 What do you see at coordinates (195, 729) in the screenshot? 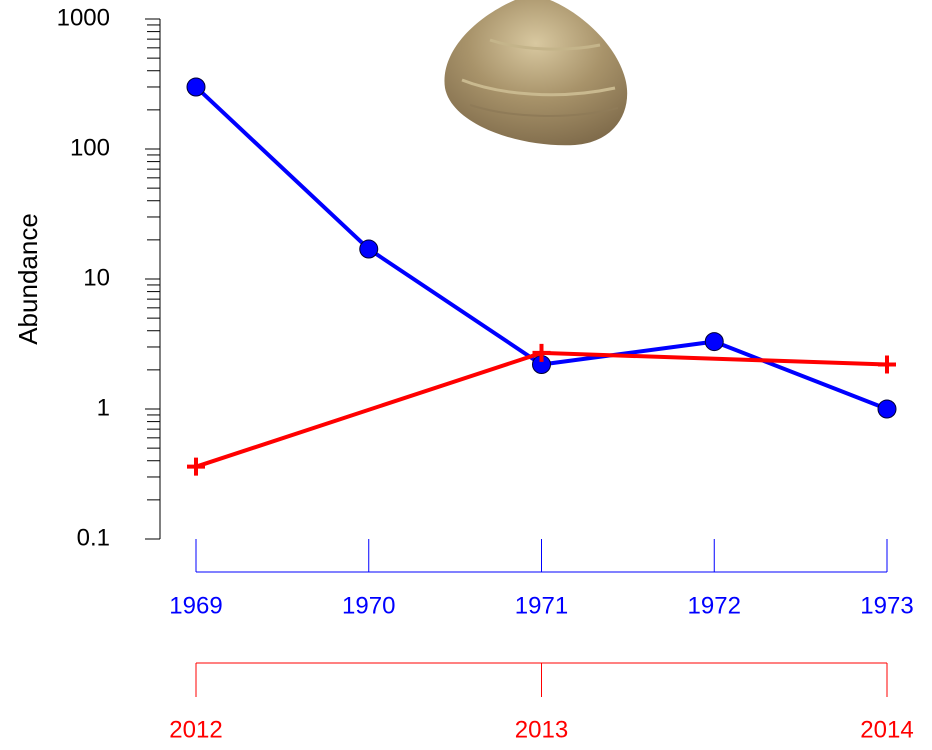
I see `x2-tick-label: 2012` at bounding box center [195, 729].